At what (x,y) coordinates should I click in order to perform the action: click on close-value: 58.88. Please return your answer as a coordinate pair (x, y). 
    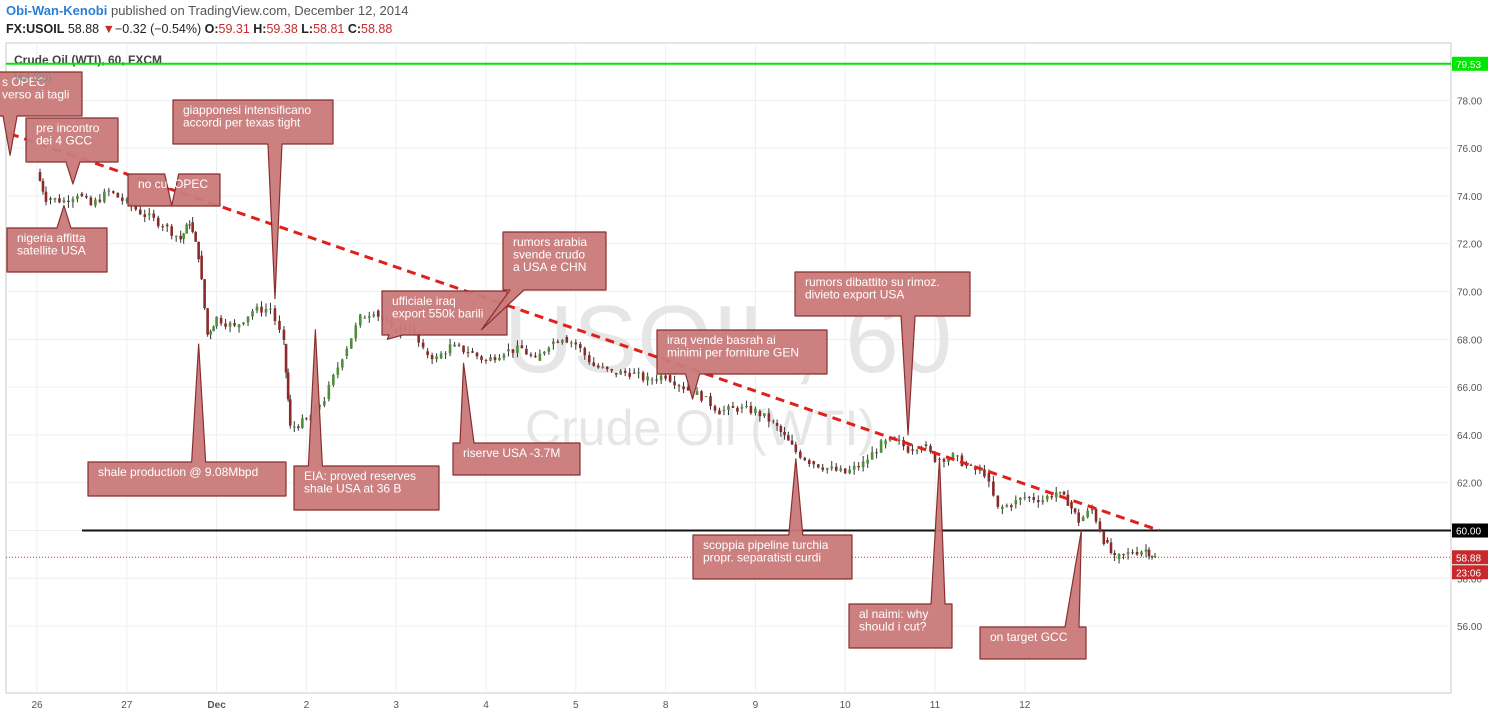
    Looking at the image, I should click on (377, 29).